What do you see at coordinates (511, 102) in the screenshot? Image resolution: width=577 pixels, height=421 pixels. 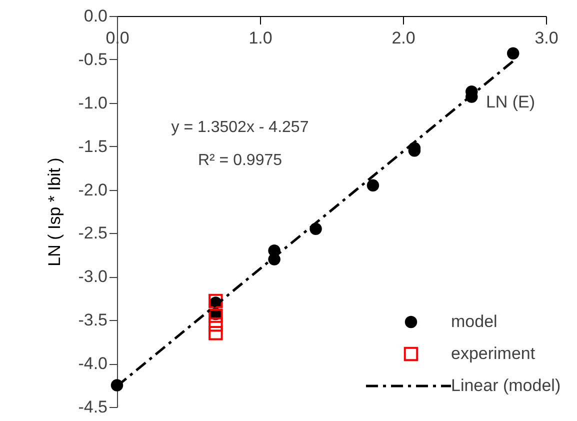 I see `x-axis-title: LN (E)` at bounding box center [511, 102].